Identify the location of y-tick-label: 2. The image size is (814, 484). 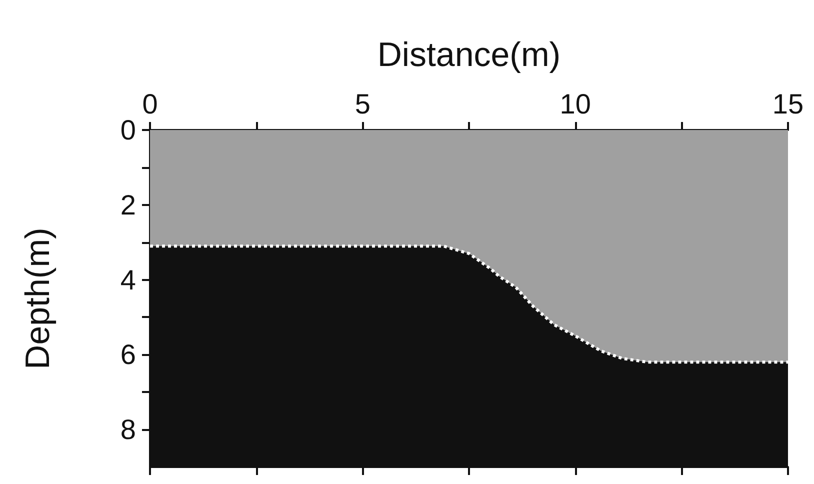
(128, 204).